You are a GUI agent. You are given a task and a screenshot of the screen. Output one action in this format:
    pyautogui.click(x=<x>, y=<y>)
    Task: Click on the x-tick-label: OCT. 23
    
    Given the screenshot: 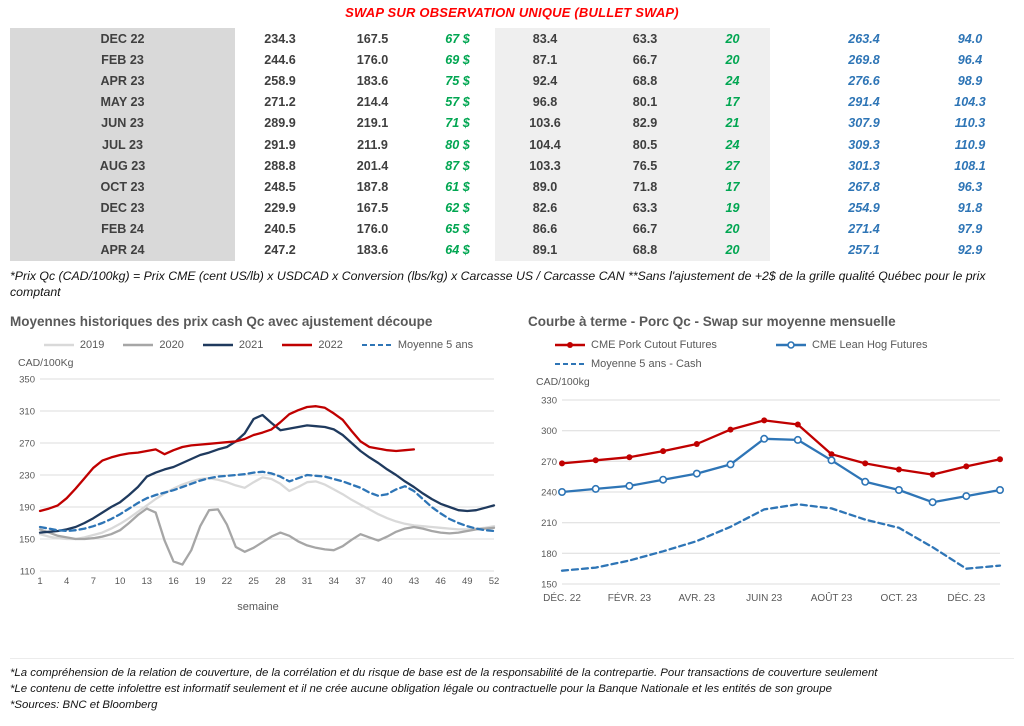 What is the action you would take?
    pyautogui.click(x=899, y=598)
    